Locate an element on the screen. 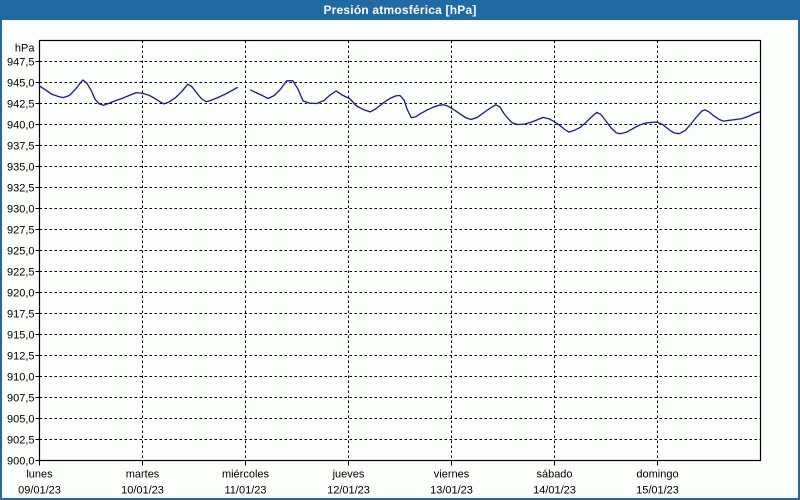 This screenshot has width=800, height=500. y-tick-label: 917,5 is located at coordinates (21, 315).